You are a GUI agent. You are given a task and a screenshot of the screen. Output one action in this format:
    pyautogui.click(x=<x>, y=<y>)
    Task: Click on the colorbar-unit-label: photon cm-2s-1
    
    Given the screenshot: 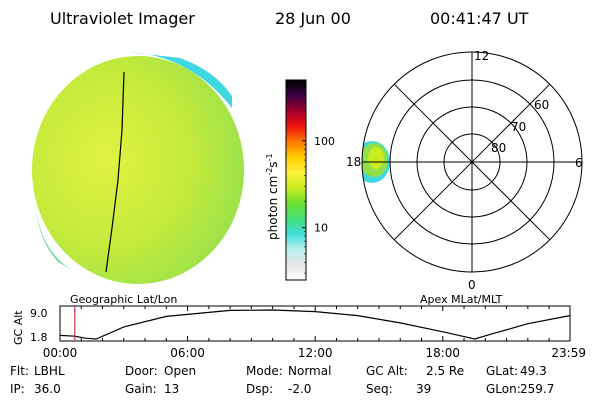 What is the action you would take?
    pyautogui.click(x=272, y=196)
    